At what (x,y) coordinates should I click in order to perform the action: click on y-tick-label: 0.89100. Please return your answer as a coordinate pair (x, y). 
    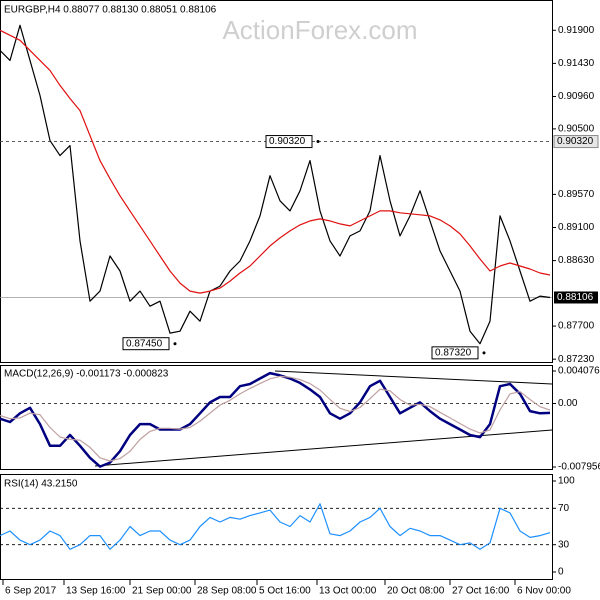
    Looking at the image, I should click on (576, 227).